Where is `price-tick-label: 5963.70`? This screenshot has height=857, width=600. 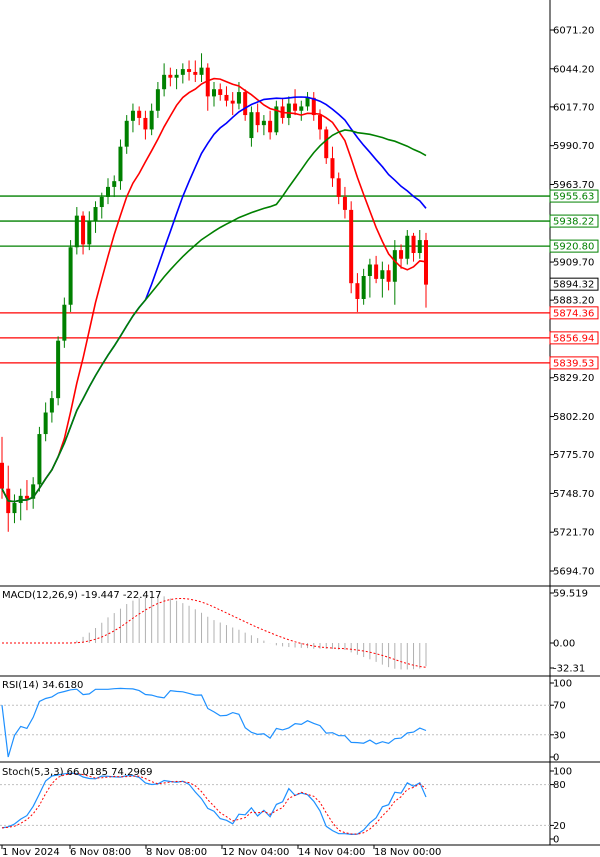
price-tick-label: 5963.70 is located at coordinates (573, 185).